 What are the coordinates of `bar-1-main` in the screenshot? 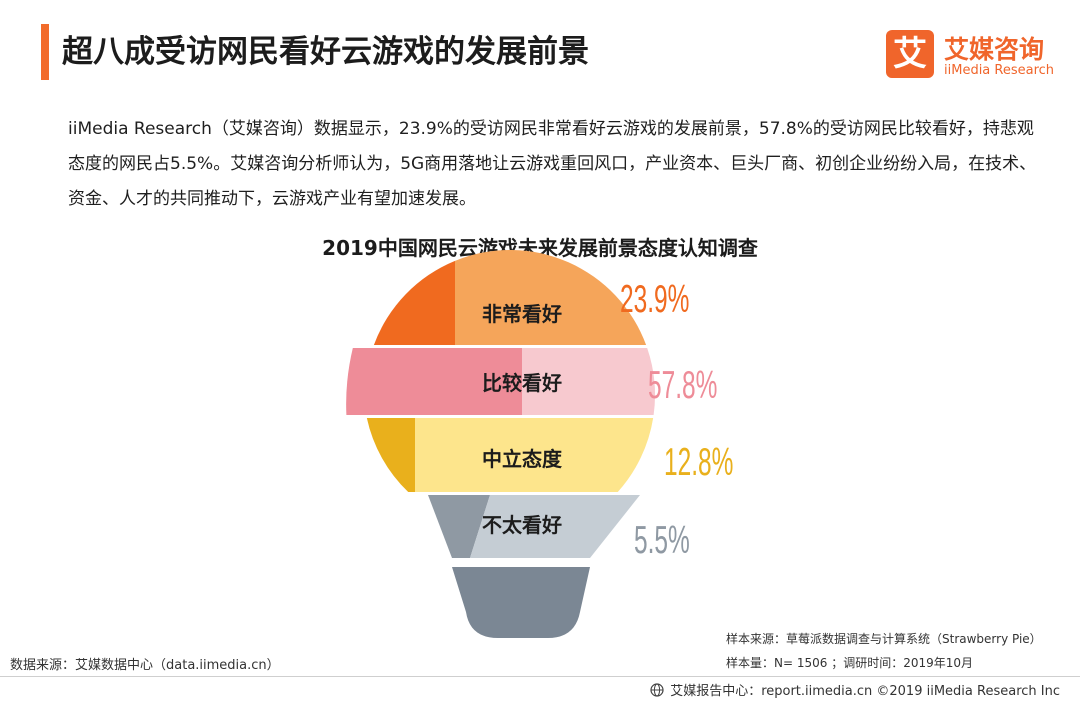 It's located at (551, 297).